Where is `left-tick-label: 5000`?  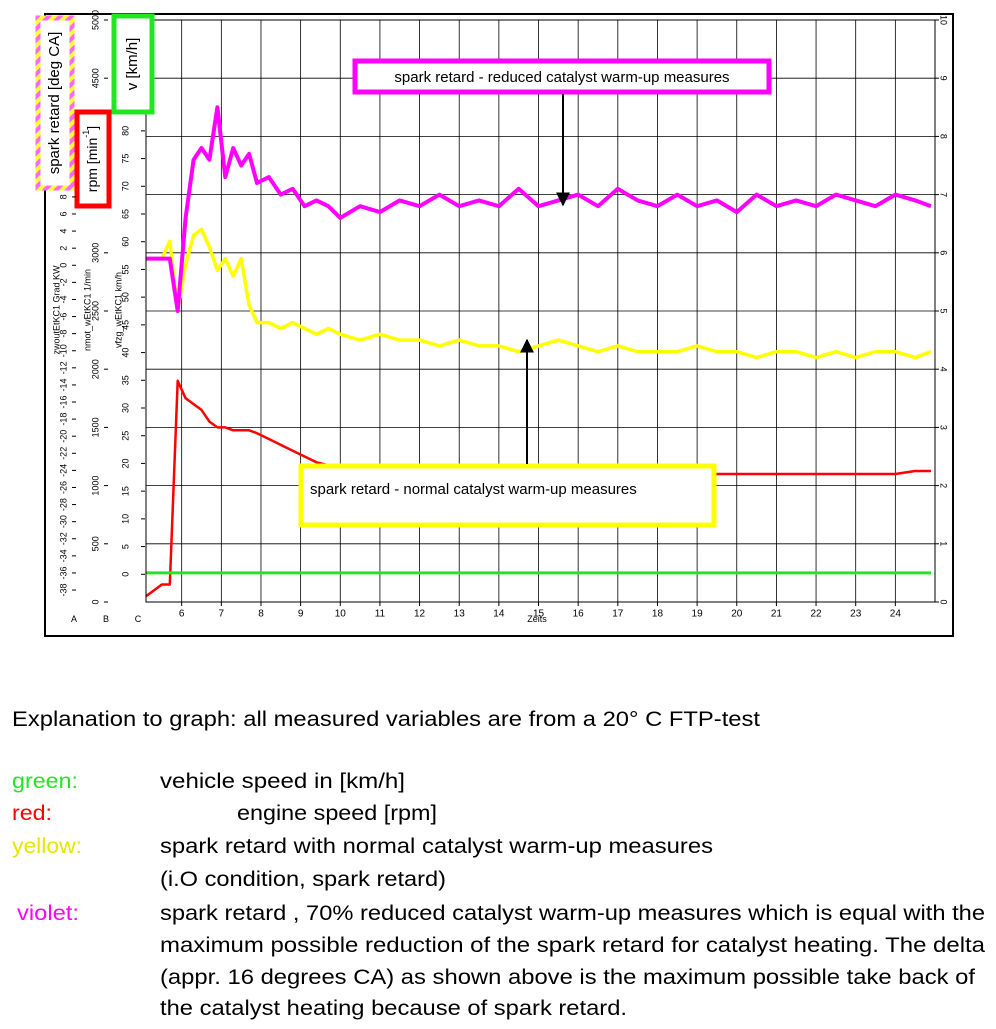
left-tick-label: 5000 is located at coordinates (95, 20).